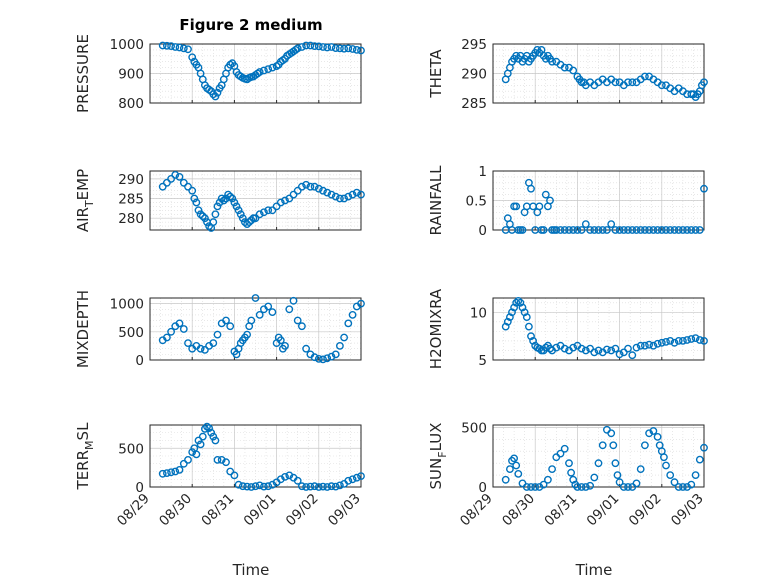 This screenshot has height=583, width=778. Describe the element at coordinates (131, 200) in the screenshot. I see `y-tick-label: 285` at that location.